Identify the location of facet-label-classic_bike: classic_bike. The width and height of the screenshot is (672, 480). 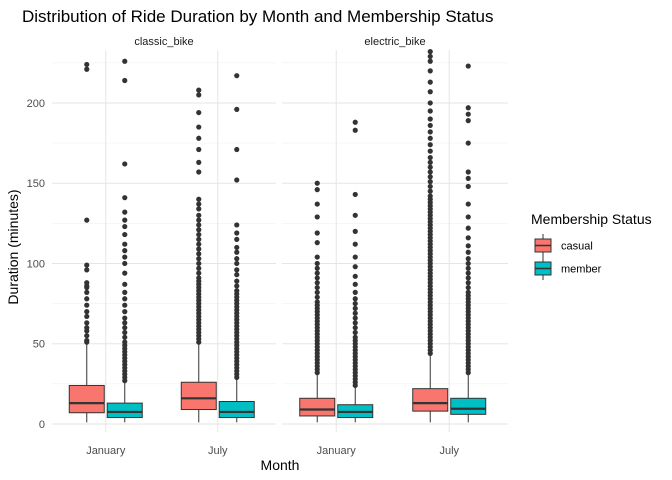
(163, 42).